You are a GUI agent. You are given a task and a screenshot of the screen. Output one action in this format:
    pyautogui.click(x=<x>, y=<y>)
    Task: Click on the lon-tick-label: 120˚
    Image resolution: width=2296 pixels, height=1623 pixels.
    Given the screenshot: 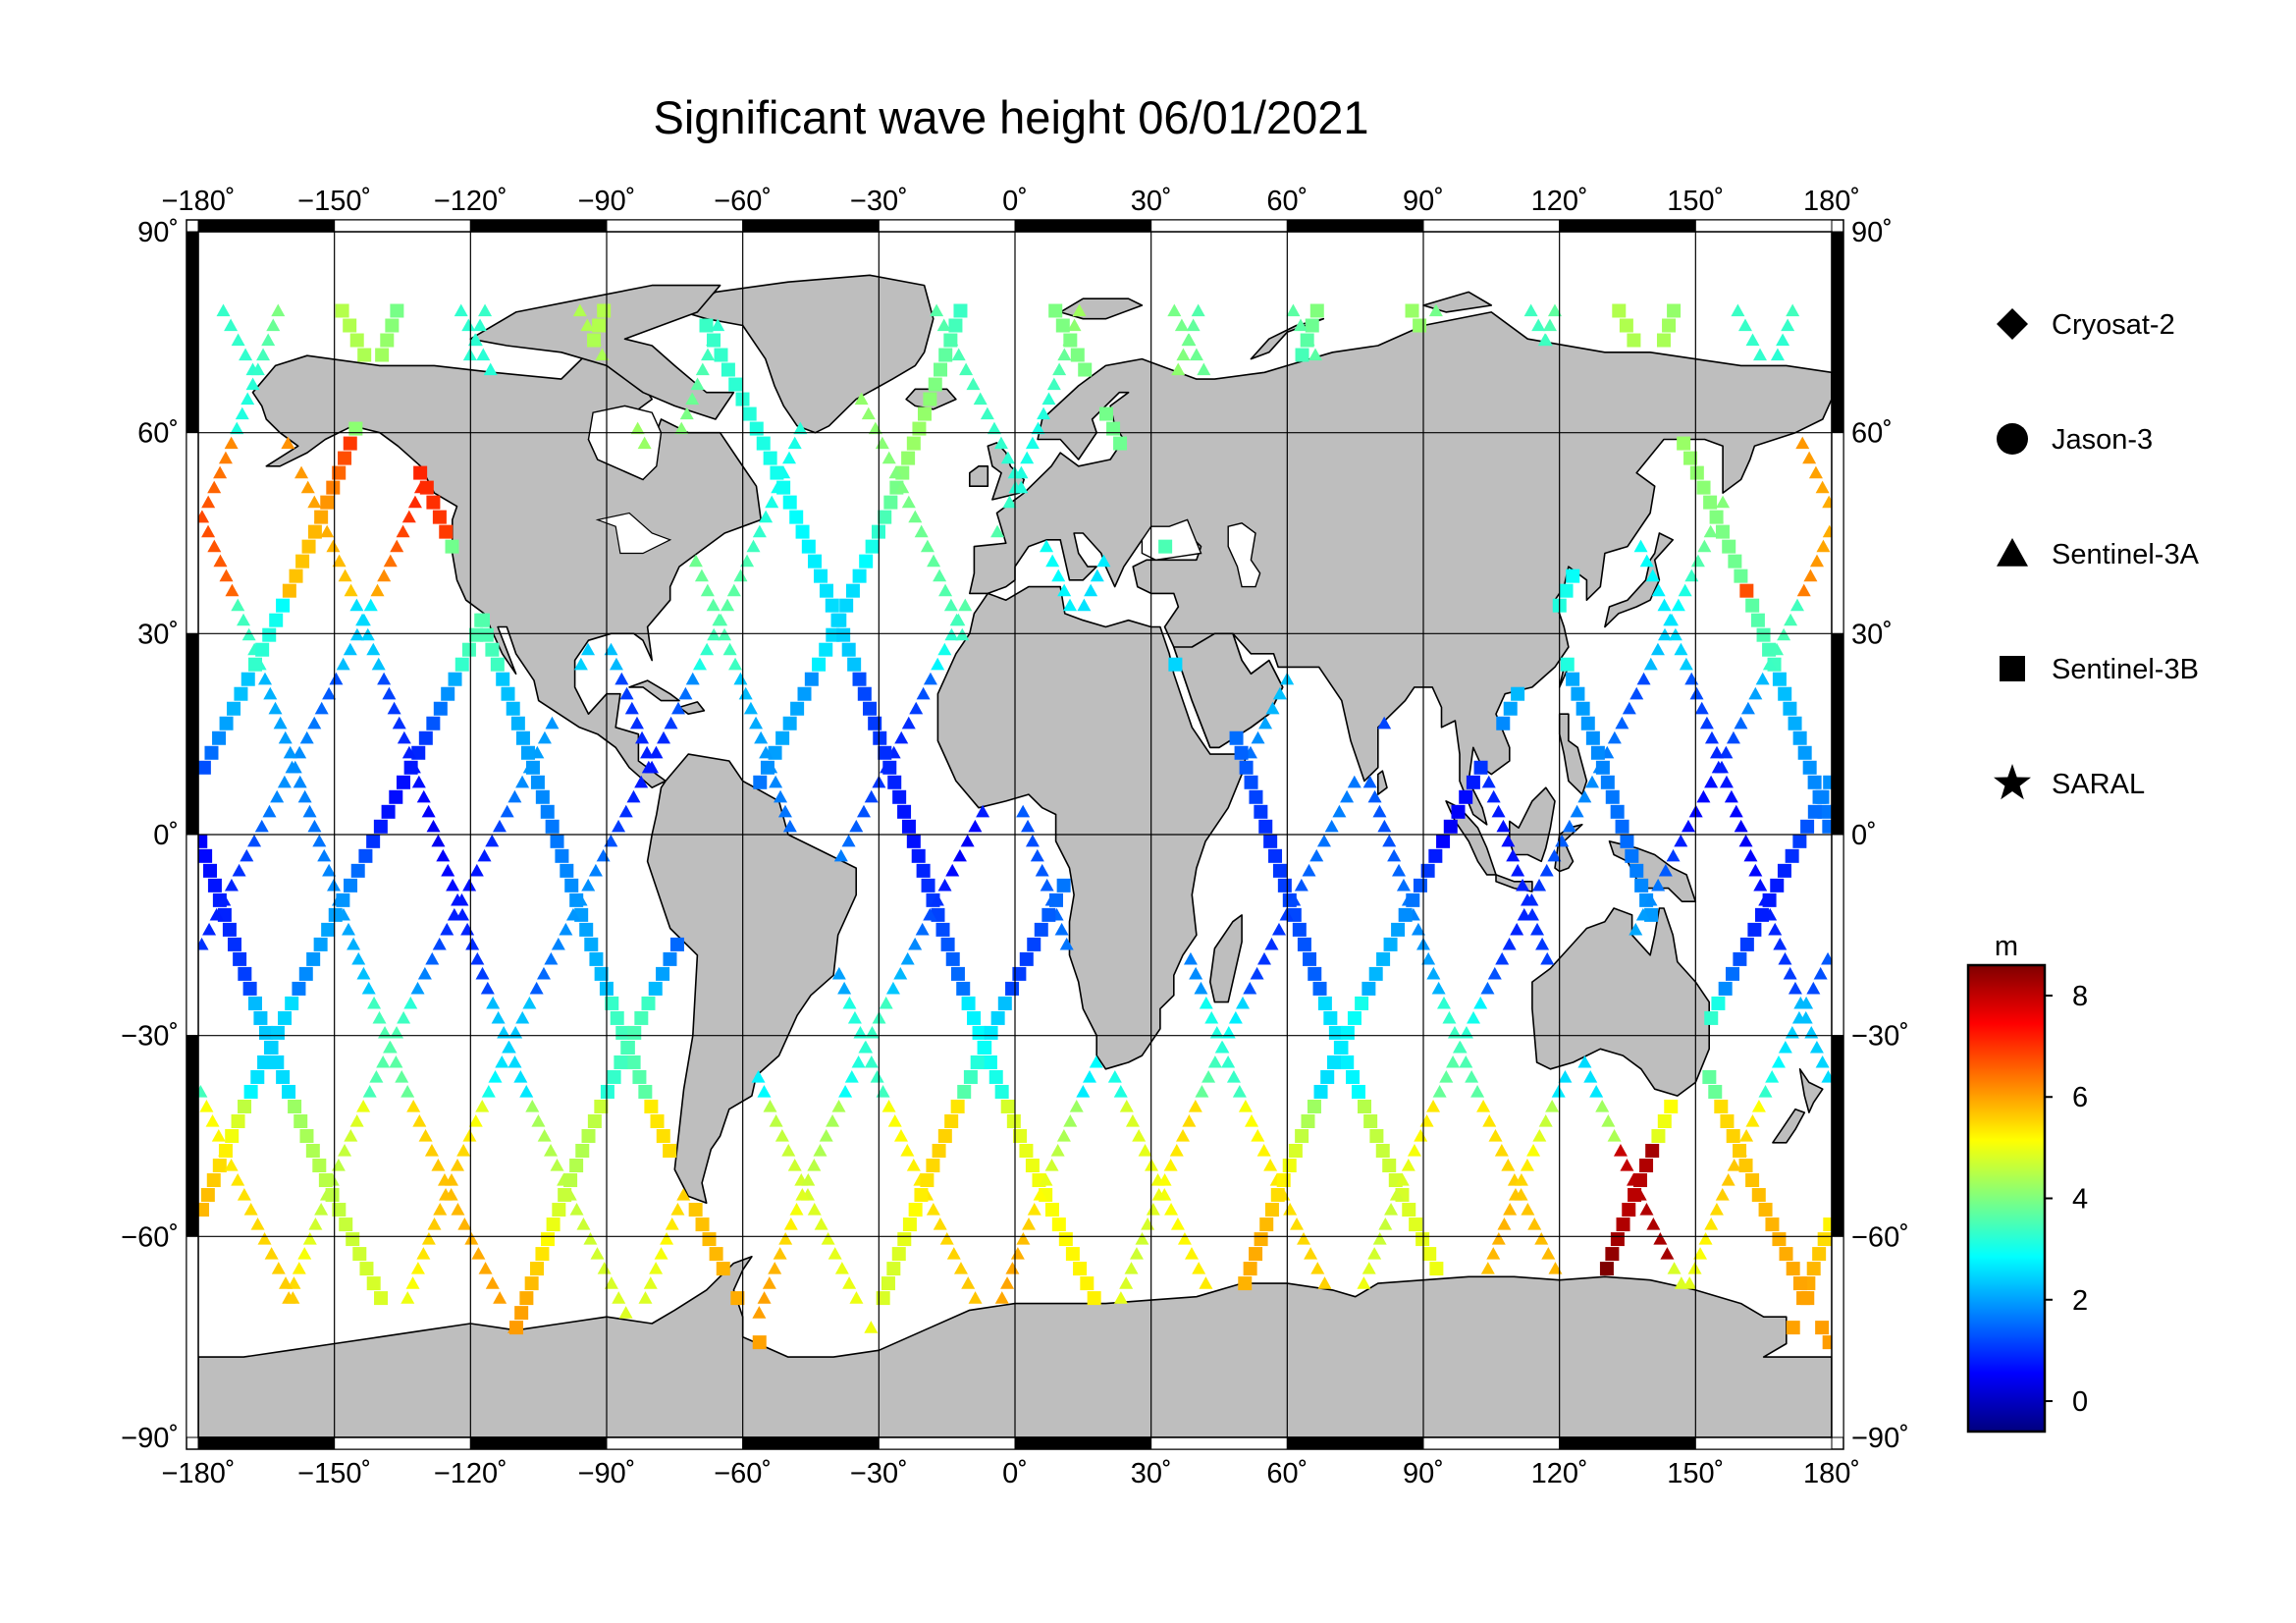 What is the action you would take?
    pyautogui.click(x=1560, y=1473)
    